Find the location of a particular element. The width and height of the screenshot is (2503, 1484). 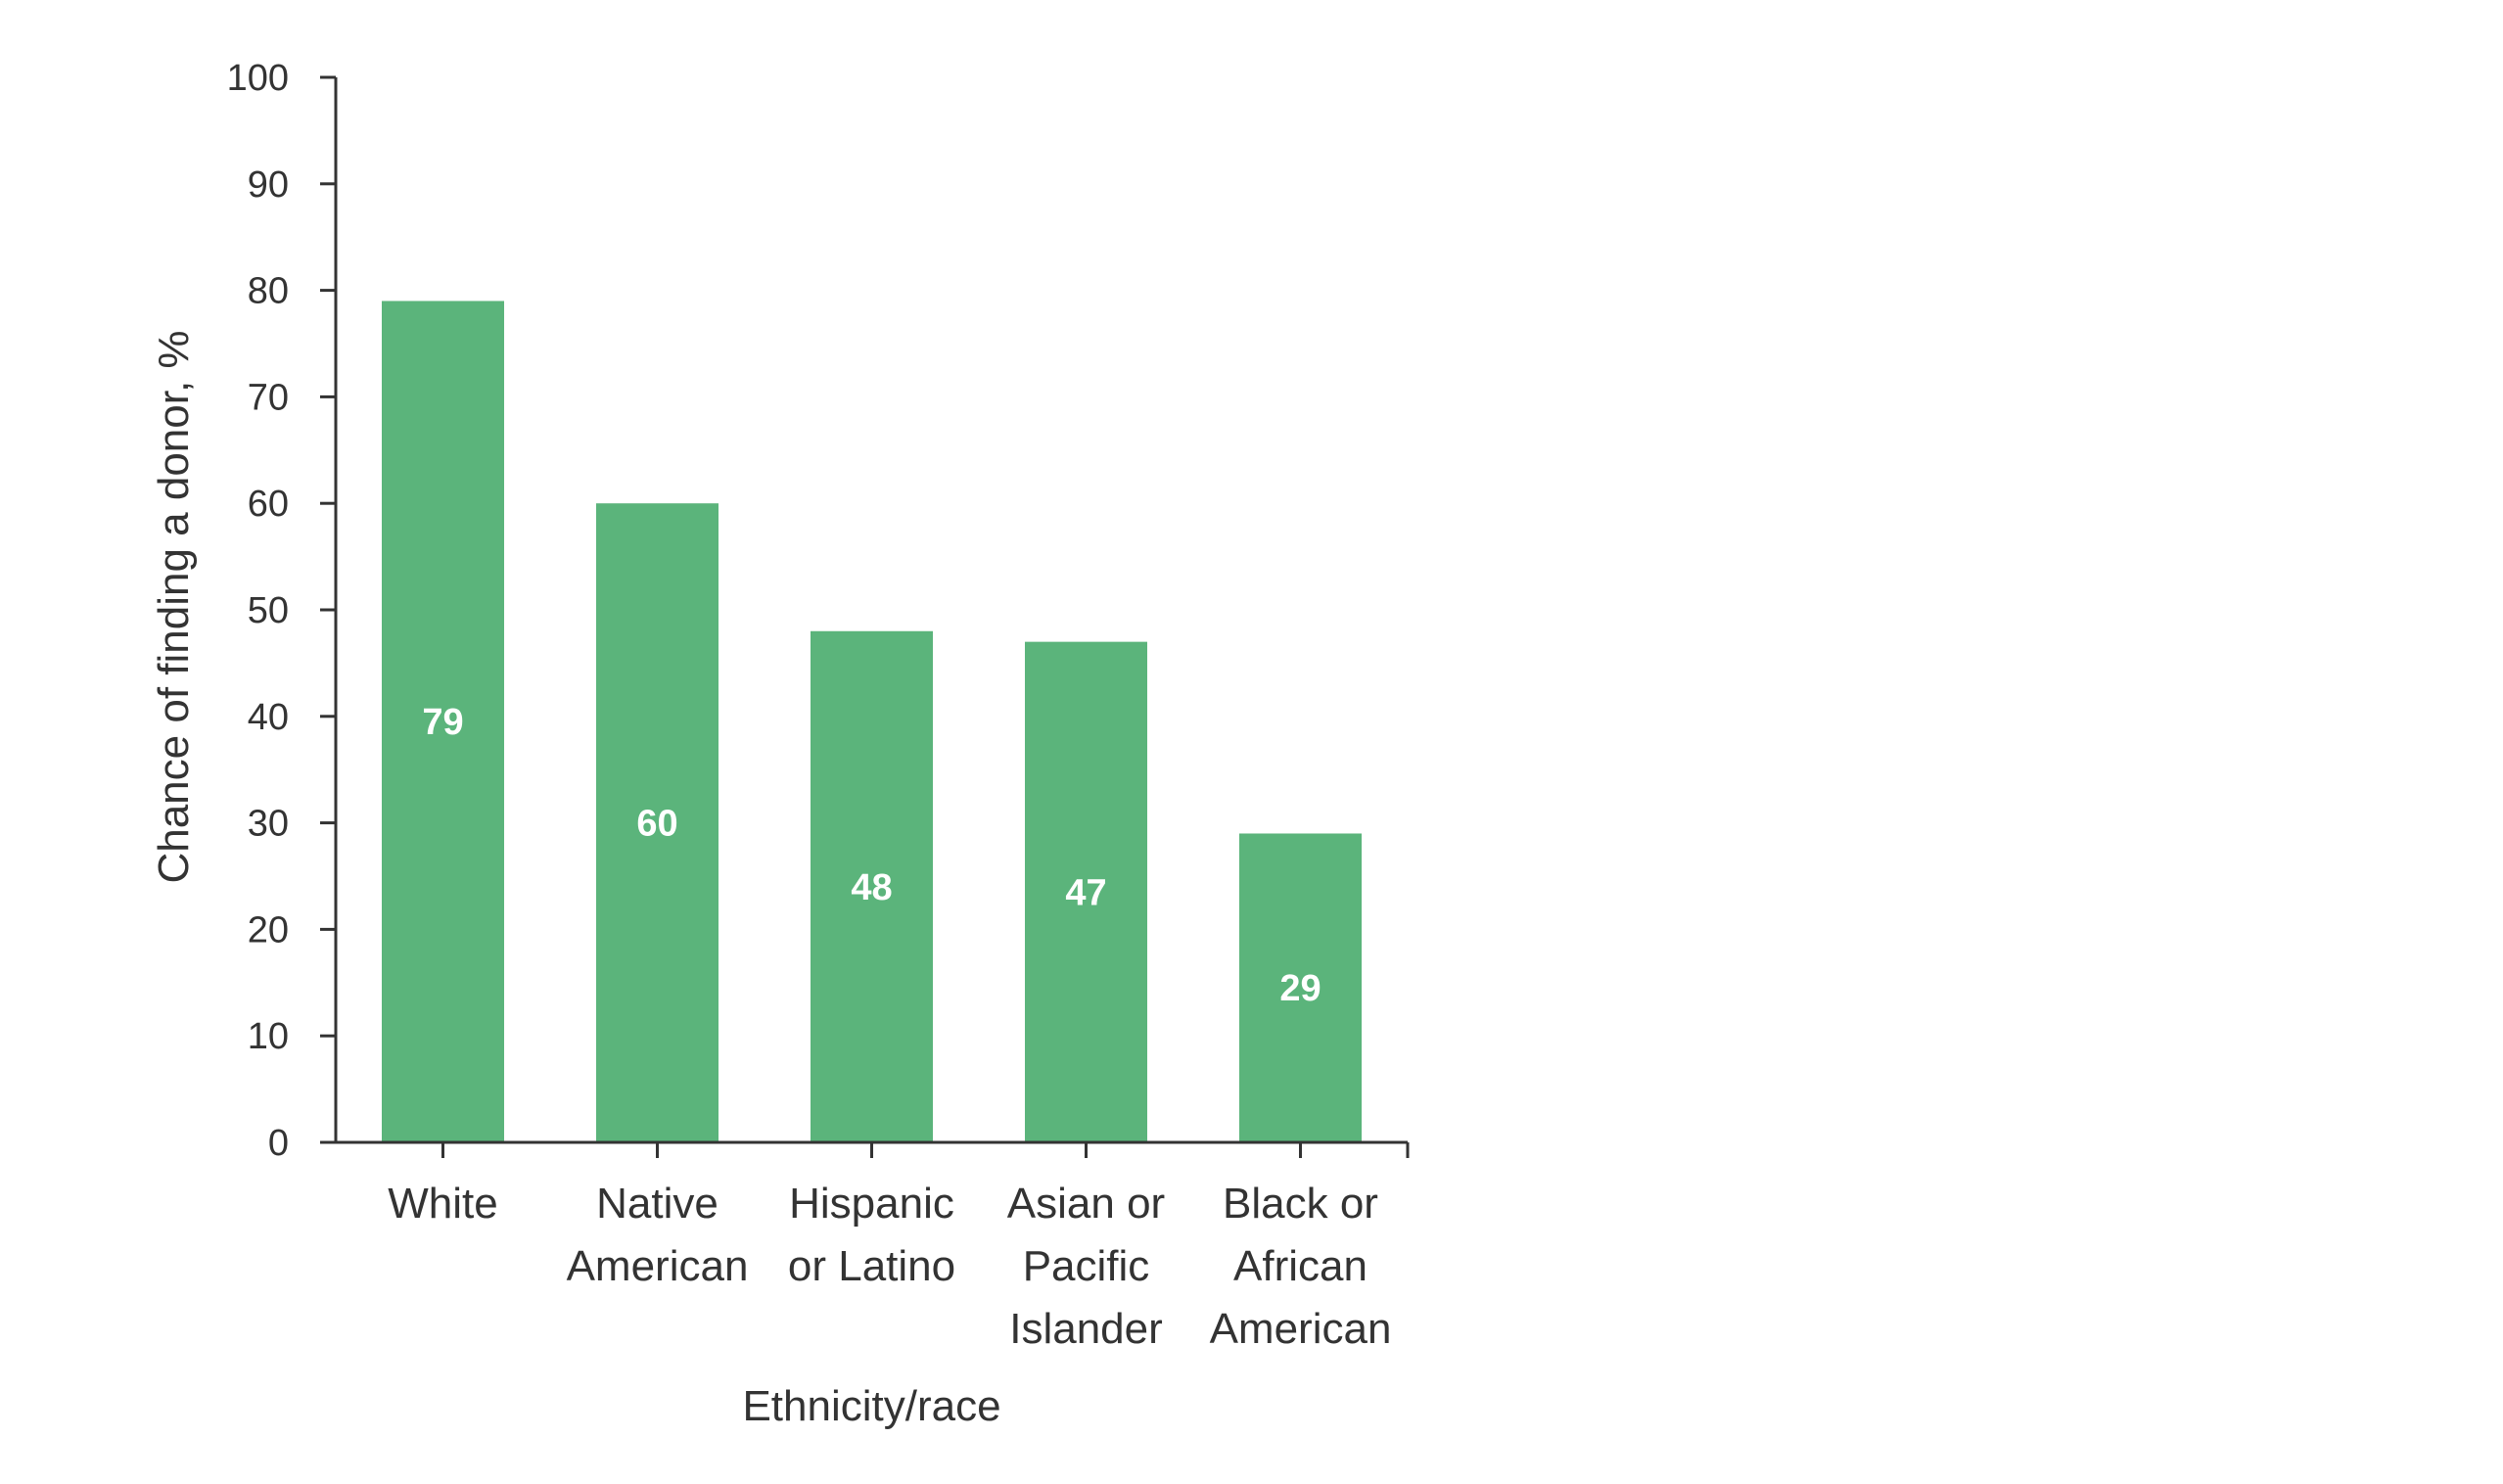

y-tick-label: 100 is located at coordinates (258, 78).